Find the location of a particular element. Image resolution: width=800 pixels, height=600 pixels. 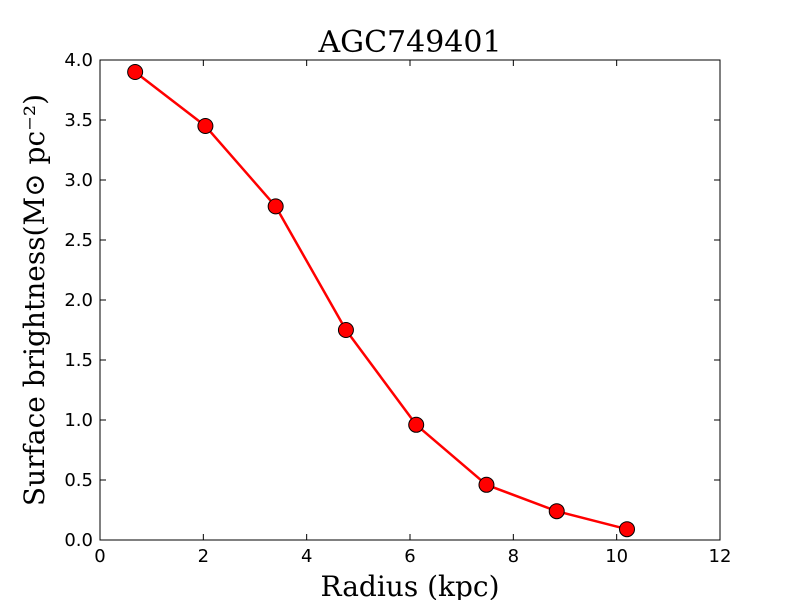

x-tick-label: 8 is located at coordinates (513, 556).